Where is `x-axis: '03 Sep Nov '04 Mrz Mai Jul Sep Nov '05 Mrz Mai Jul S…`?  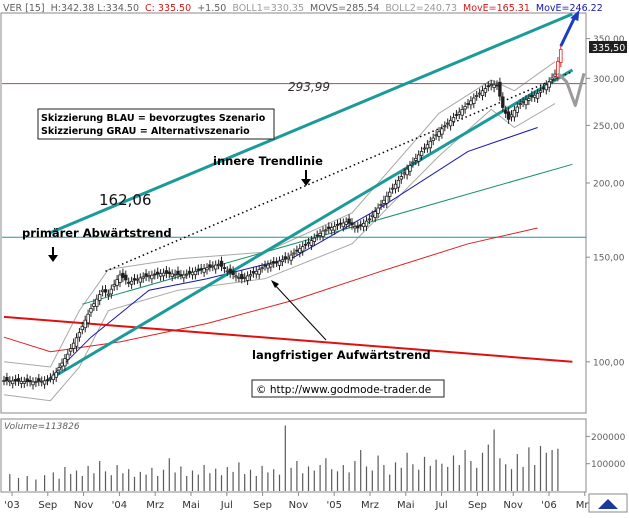
x-axis: '03 Sep Nov '04 Mrz Mai Jul Sep Nov '05 Mrz Mai Jul S… is located at coordinates (299, 501).